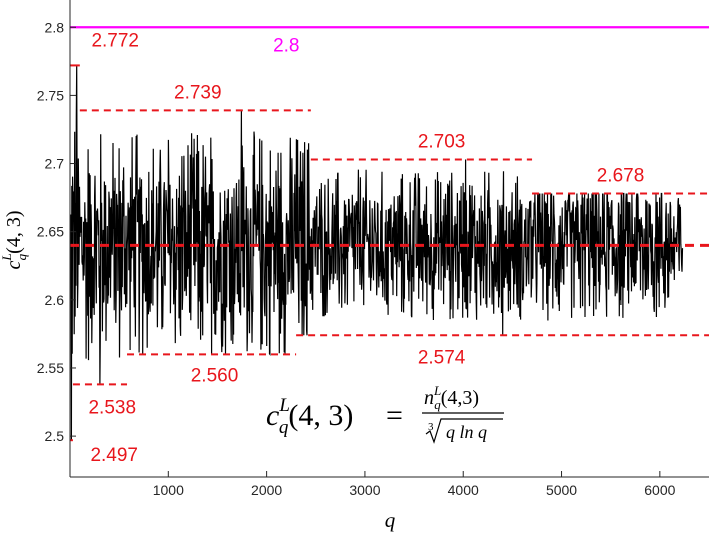 The width and height of the screenshot is (709, 533). I want to click on y-tick-label: 2.55, so click(50, 368).